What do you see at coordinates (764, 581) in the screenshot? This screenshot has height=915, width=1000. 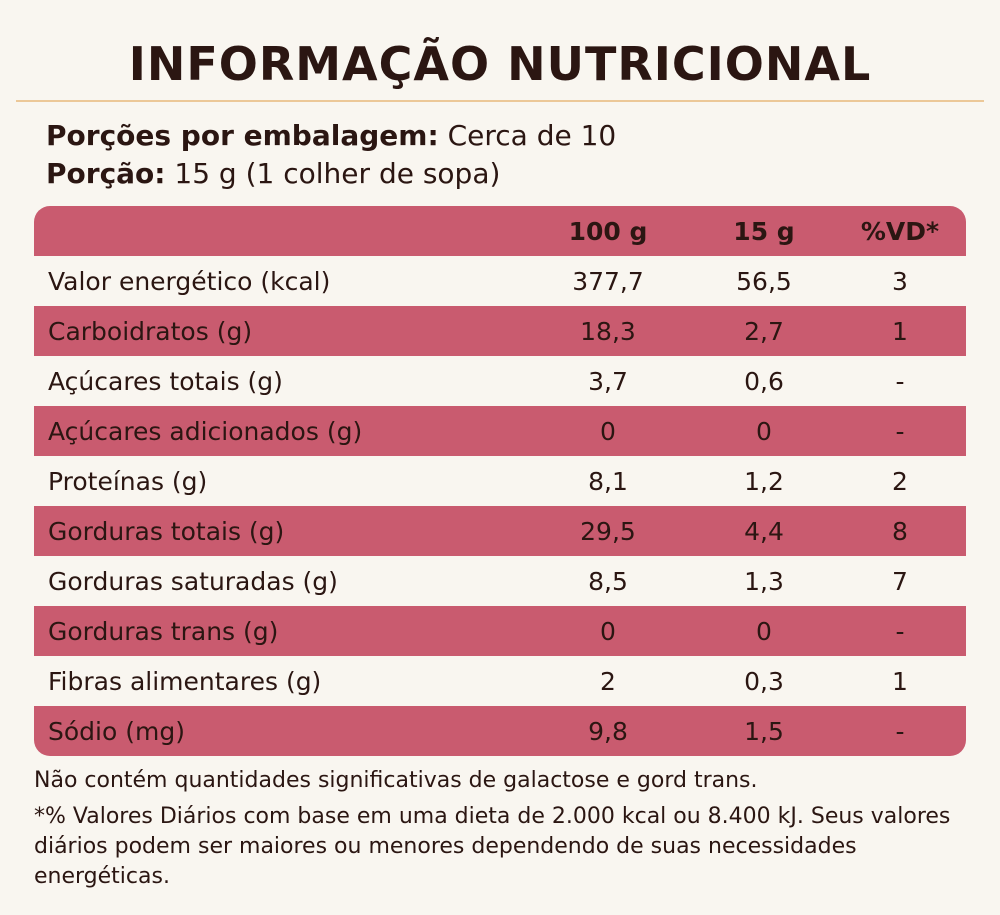 I see `value-15g: 1,3` at bounding box center [764, 581].